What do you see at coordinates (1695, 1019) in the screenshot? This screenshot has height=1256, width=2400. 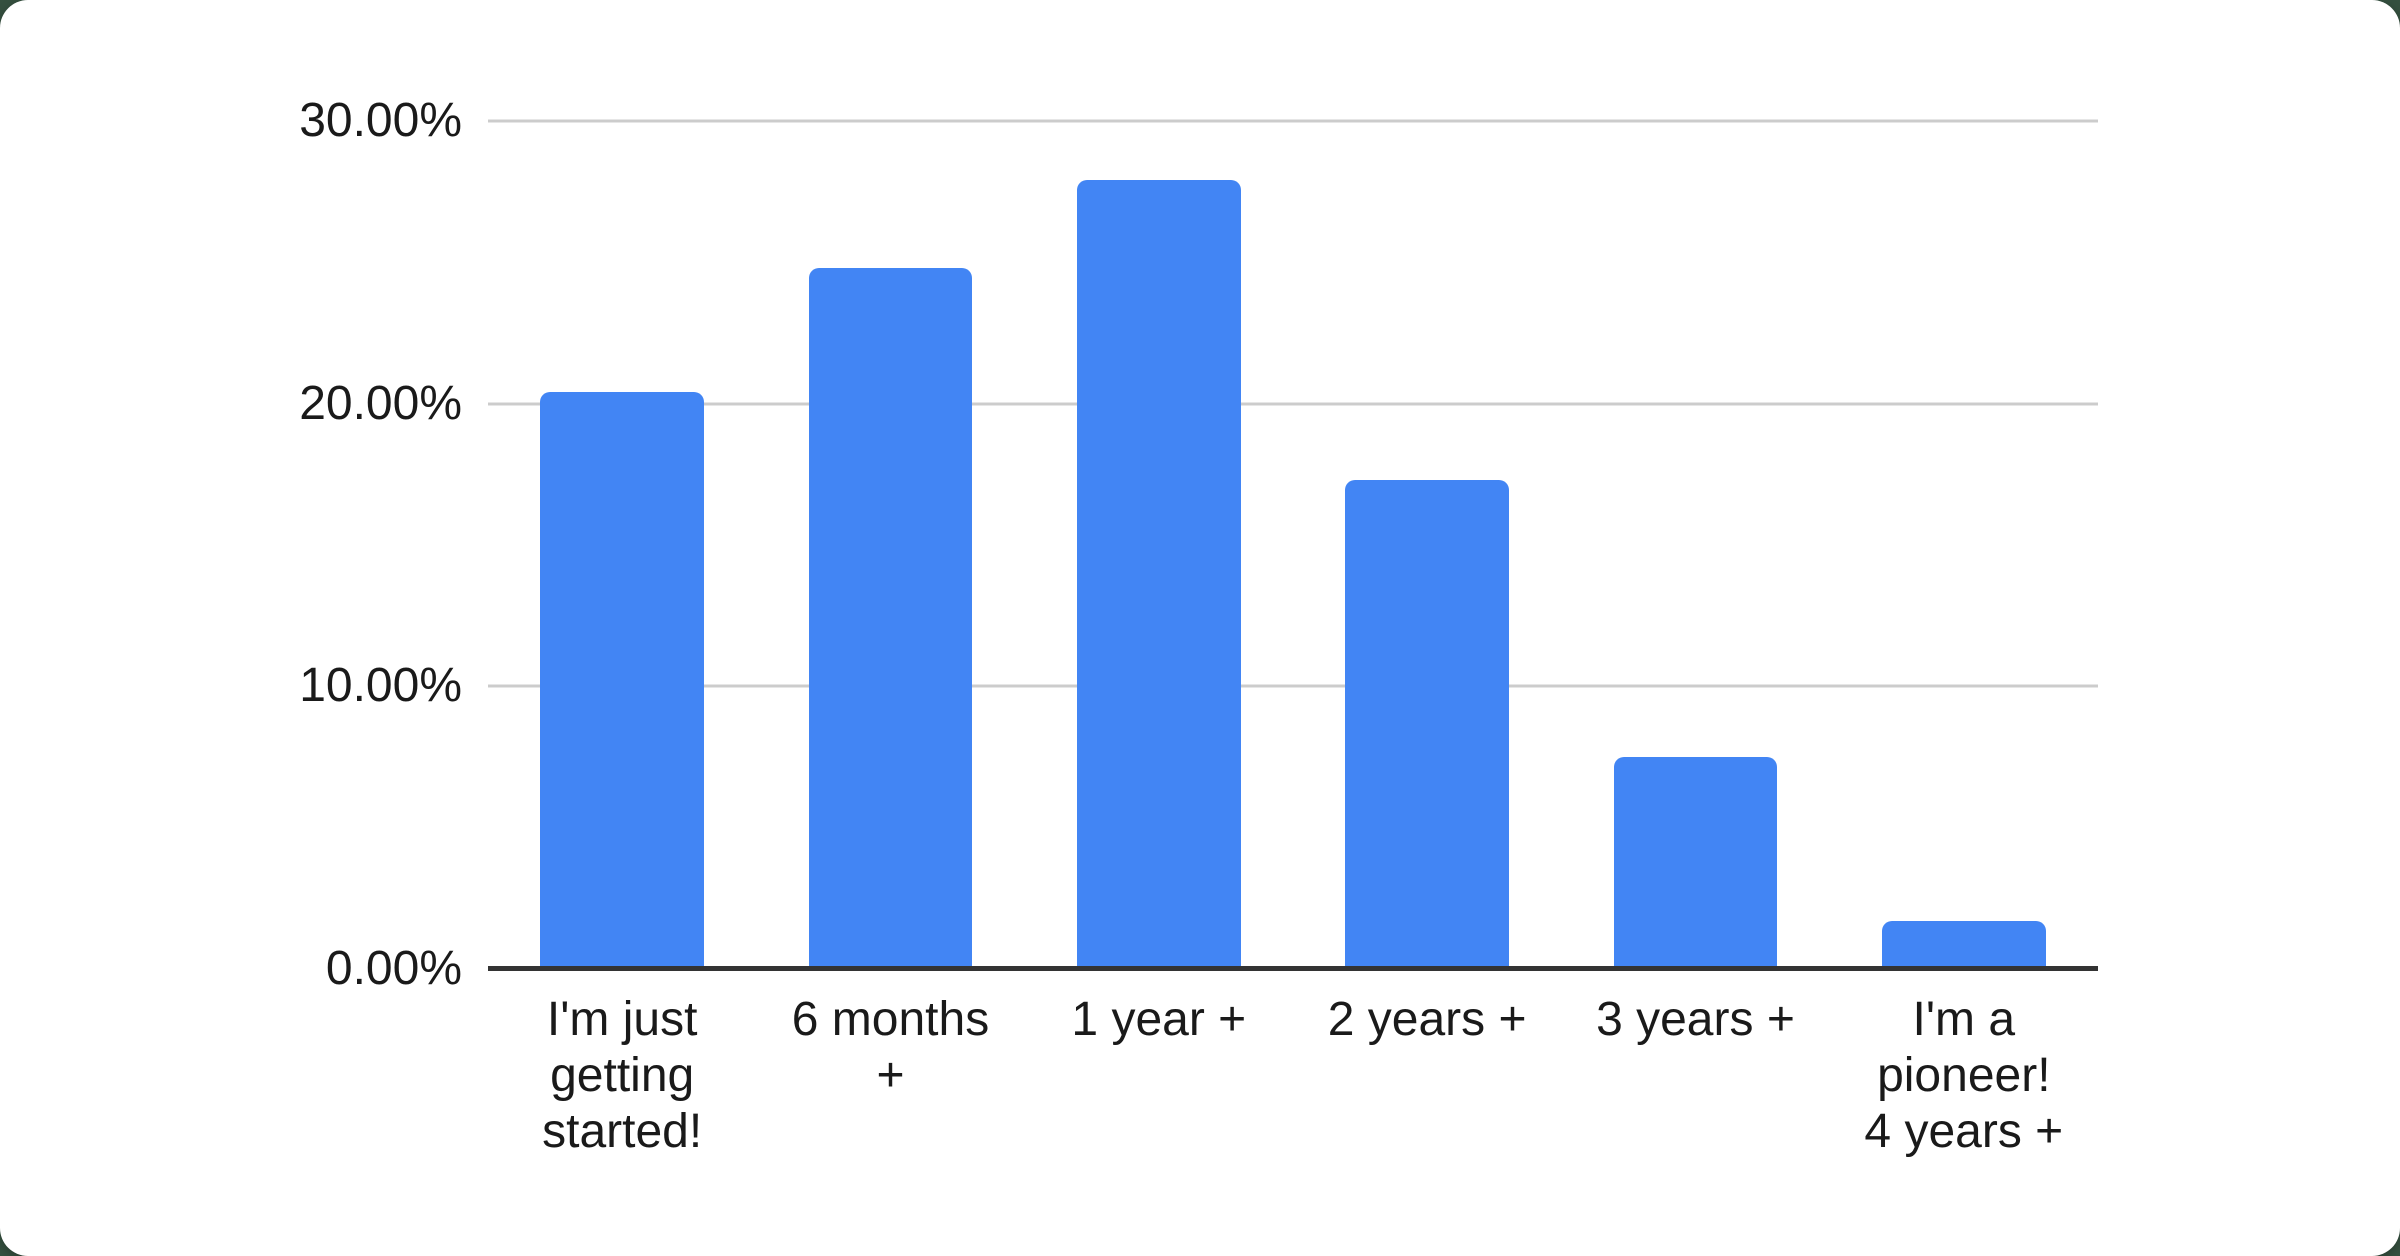 I see `x-label-3-years-plus: 3 years +` at bounding box center [1695, 1019].